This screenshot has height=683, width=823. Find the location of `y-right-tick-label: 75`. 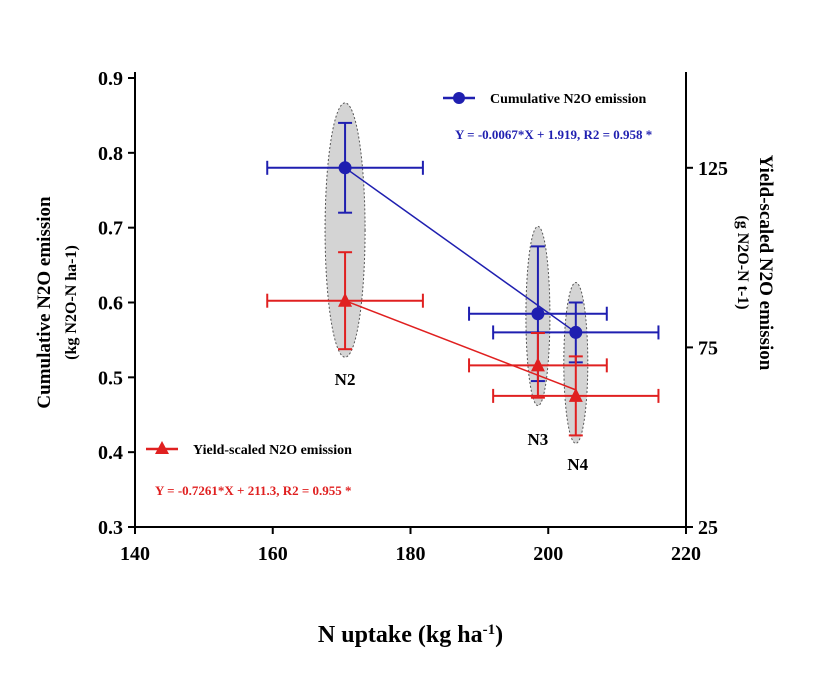

y-right-tick-label: 75 is located at coordinates (708, 348).